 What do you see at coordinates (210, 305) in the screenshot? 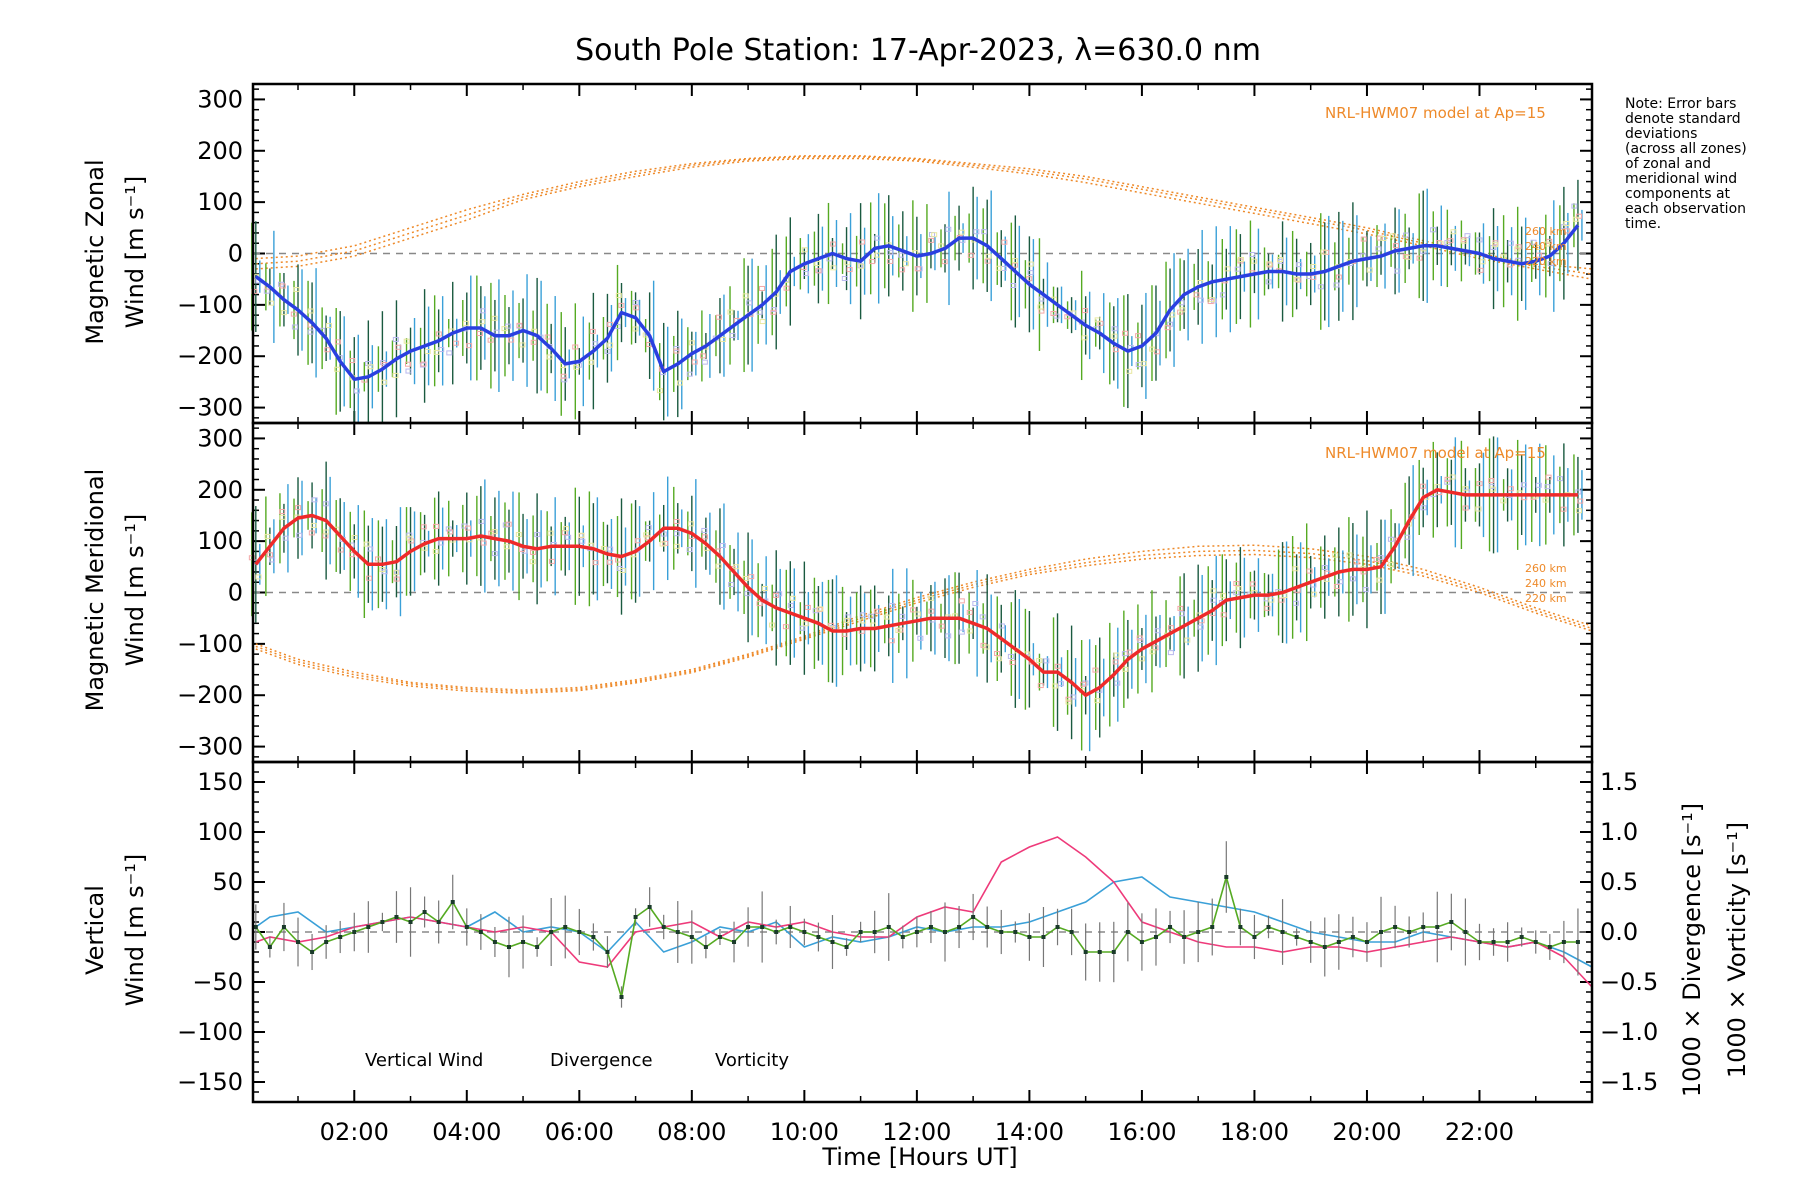
I see `y-tick-label: −100` at bounding box center [210, 305].